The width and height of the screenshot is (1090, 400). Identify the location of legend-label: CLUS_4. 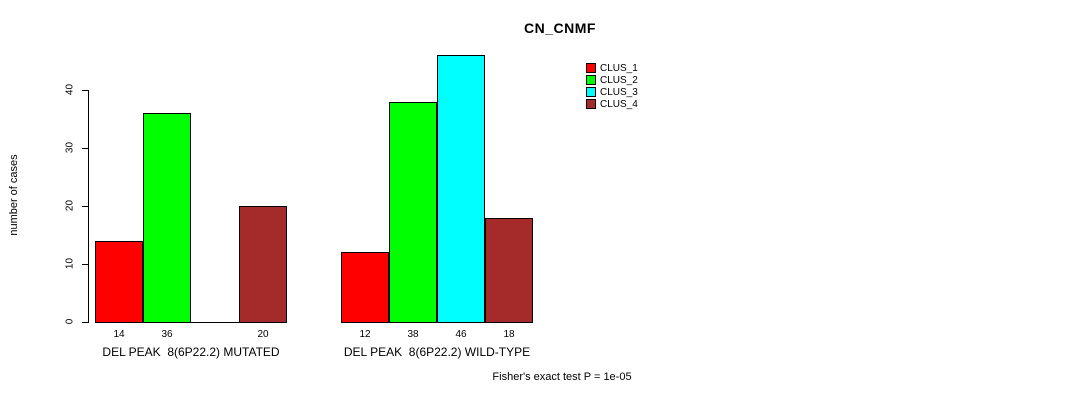
(619, 104).